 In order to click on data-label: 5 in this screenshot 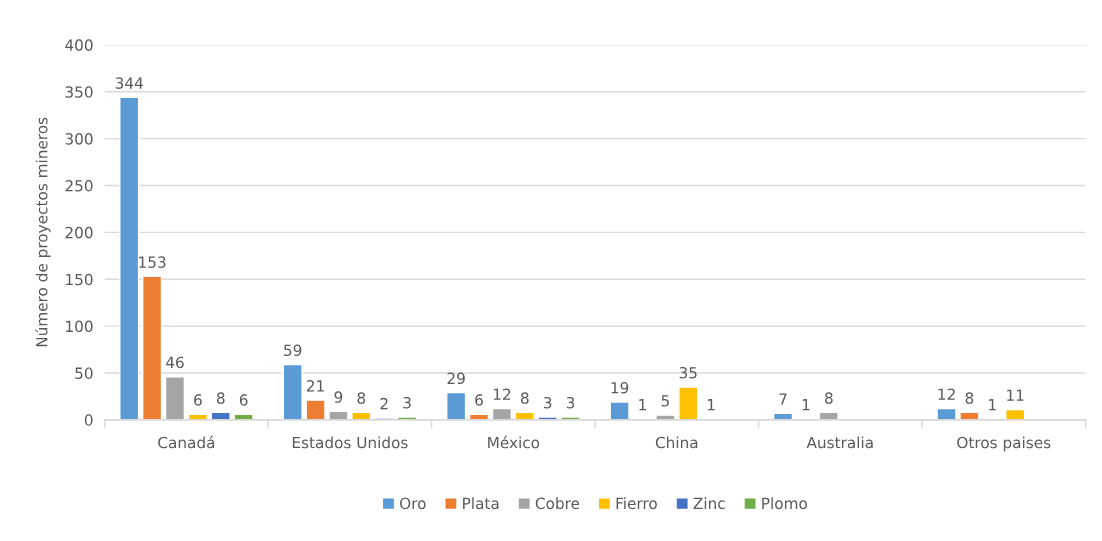, I will do `click(665, 401)`.